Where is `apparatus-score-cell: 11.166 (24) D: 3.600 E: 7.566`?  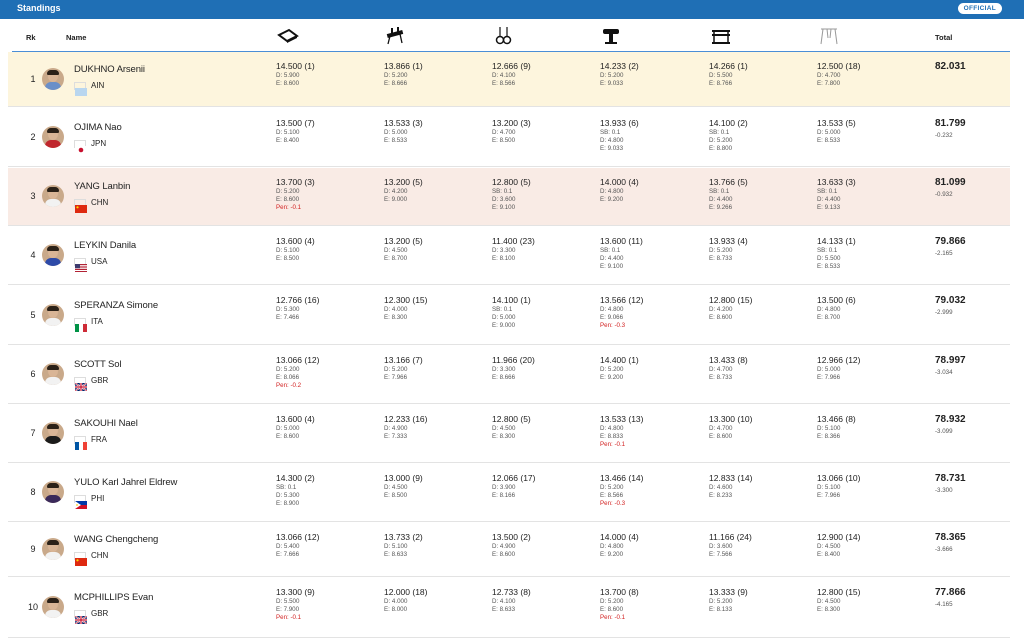 apparatus-score-cell: 11.166 (24) D: 3.600 E: 7.566 is located at coordinates (759, 545).